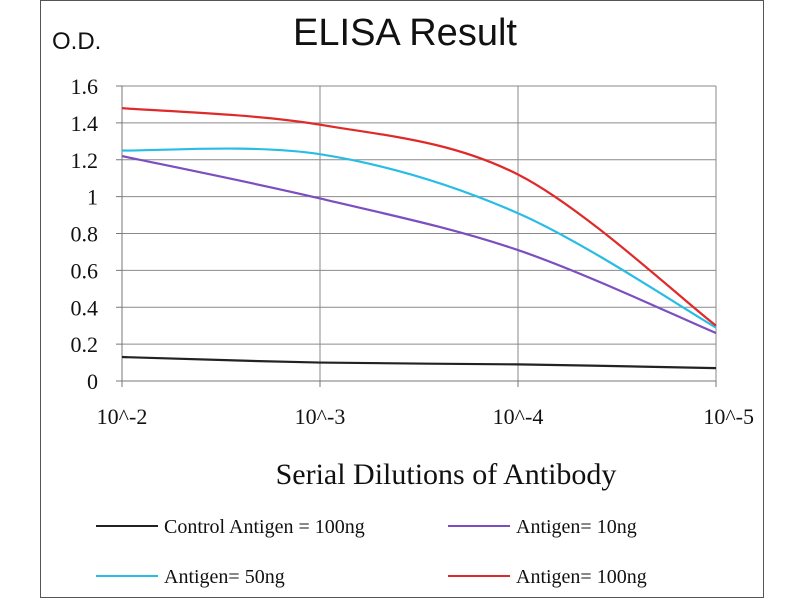 The width and height of the screenshot is (800, 600). What do you see at coordinates (77, 41) in the screenshot?
I see `y-axis-label: O.D.` at bounding box center [77, 41].